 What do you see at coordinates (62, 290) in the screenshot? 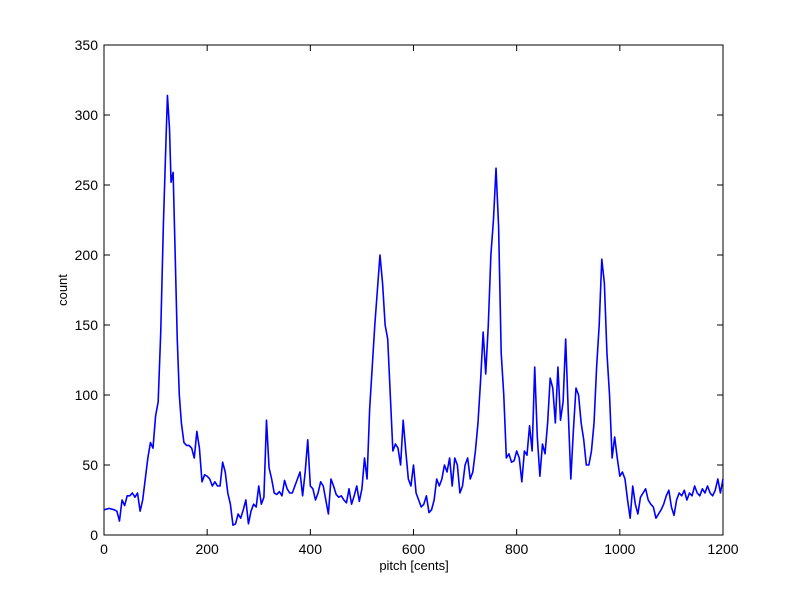
I see `y-axis-label: count` at bounding box center [62, 290].